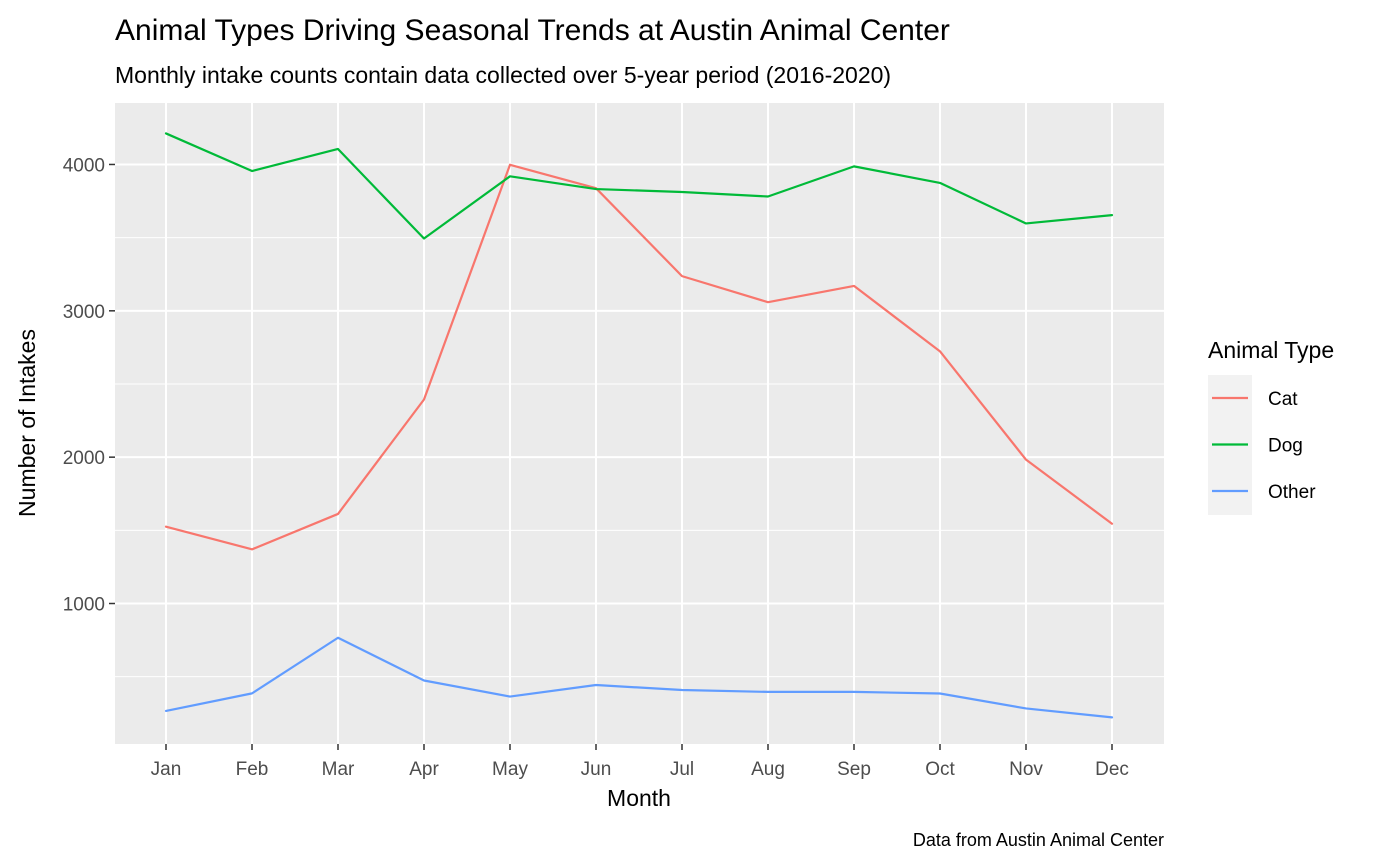 The image size is (1400, 865). Describe the element at coordinates (640, 762) in the screenshot. I see `x-axis: Jan Feb Mar Apr May Jun Jul Aug Sep Oct Nov Dec` at that location.